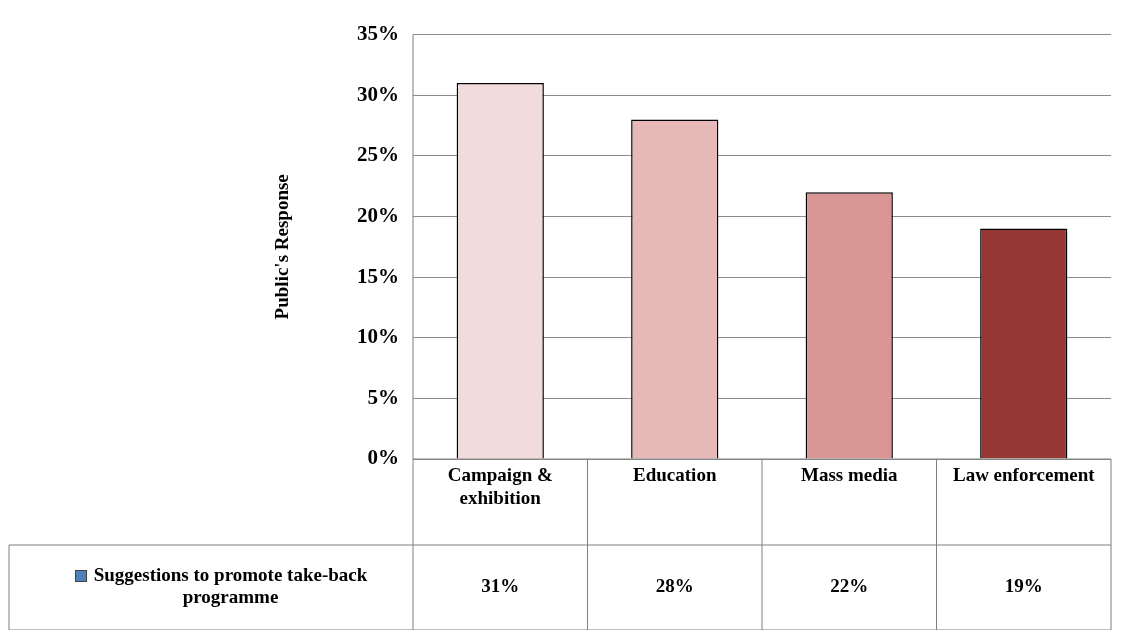 This screenshot has width=1125, height=639. Describe the element at coordinates (378, 214) in the screenshot. I see `y-tick-label: 20%` at that location.